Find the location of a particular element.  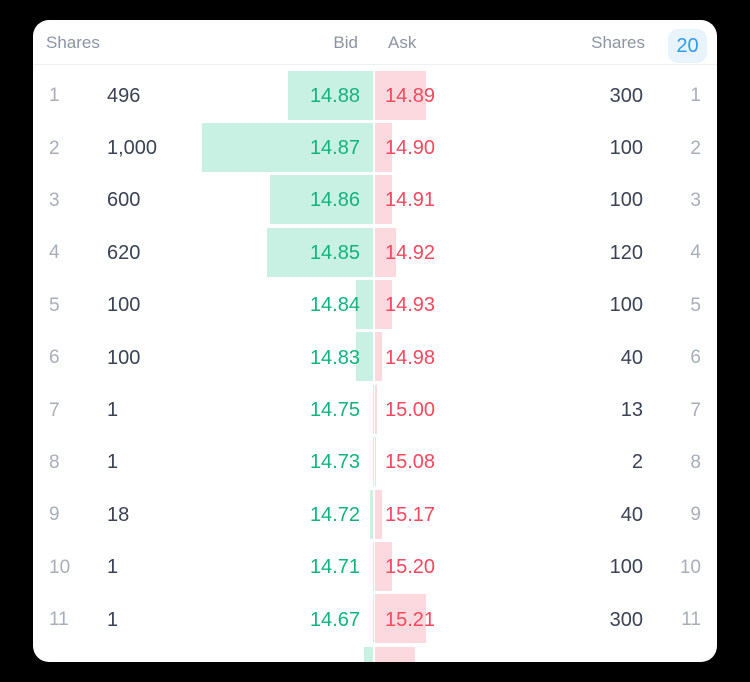

row-level-left: 2 is located at coordinates (54, 148).